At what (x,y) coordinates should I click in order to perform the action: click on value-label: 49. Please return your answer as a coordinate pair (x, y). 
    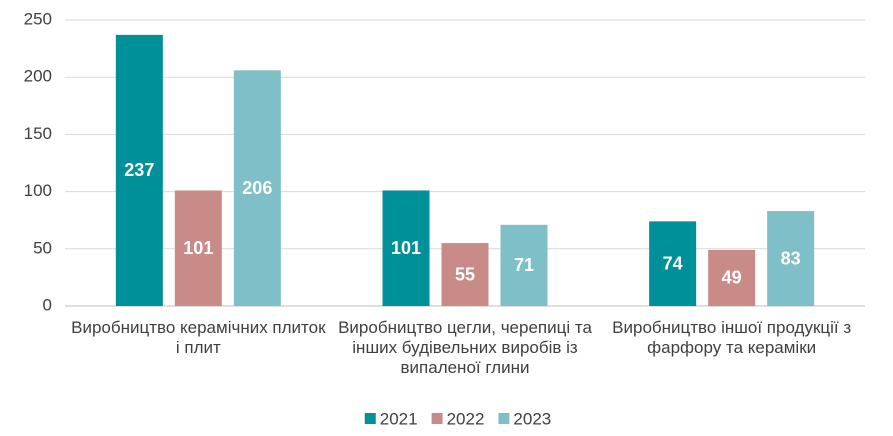
    Looking at the image, I should click on (732, 278).